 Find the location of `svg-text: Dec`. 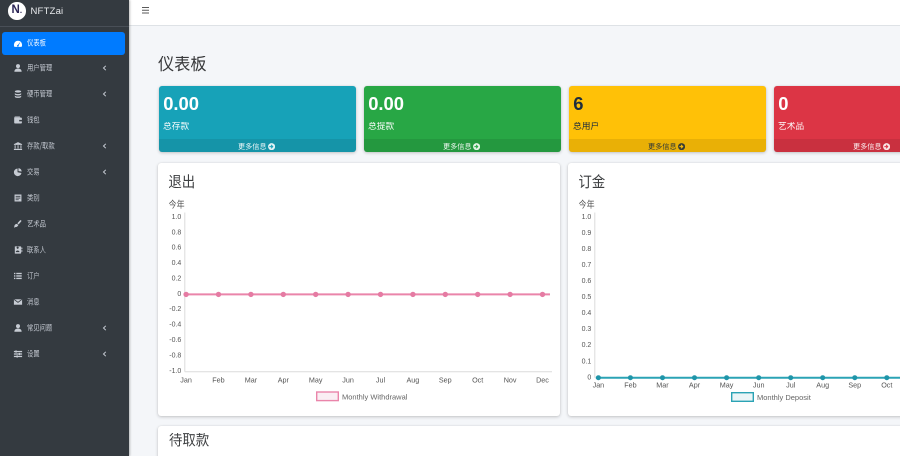

svg-text: Dec is located at coordinates (542, 379).